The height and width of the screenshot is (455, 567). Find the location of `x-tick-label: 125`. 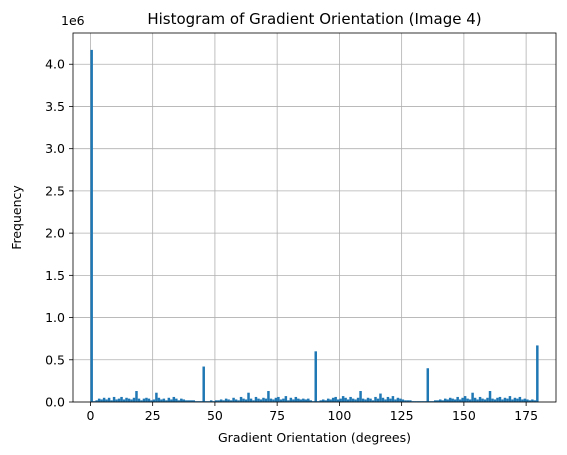

x-tick-label: 125 is located at coordinates (402, 415).